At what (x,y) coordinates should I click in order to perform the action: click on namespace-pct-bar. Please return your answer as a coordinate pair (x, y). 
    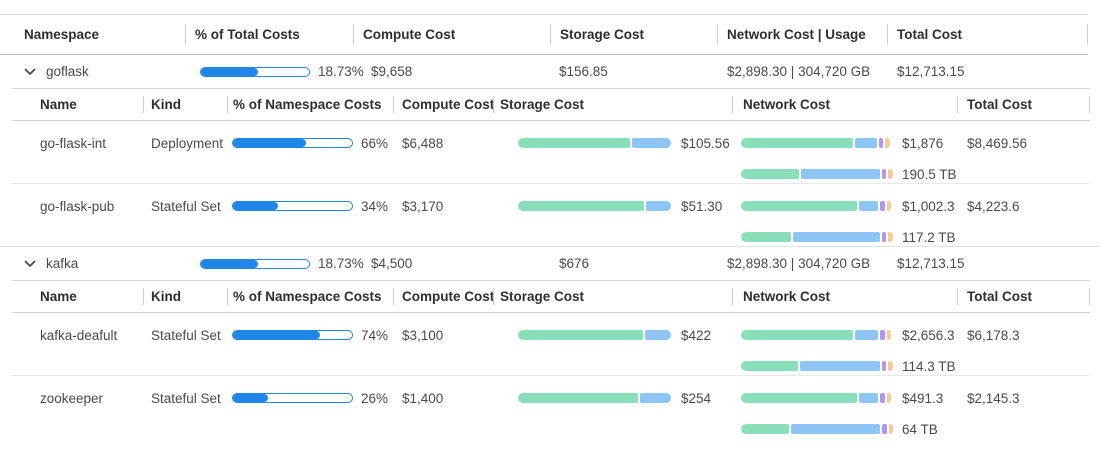
    Looking at the image, I should click on (255, 71).